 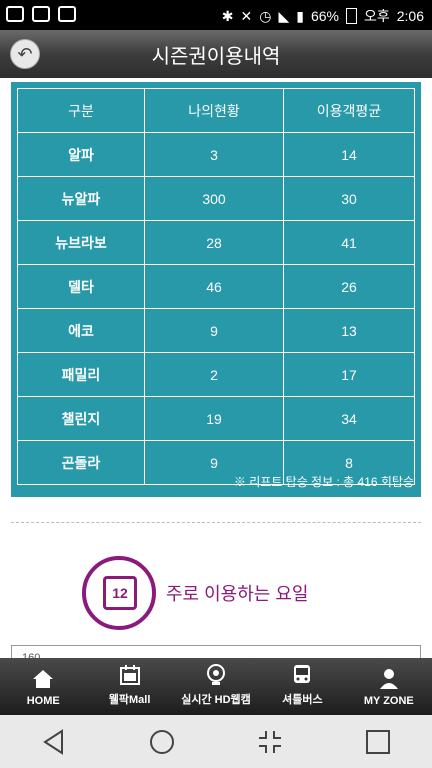 I want to click on nav-label: 셔틀버스, so click(x=302, y=700).